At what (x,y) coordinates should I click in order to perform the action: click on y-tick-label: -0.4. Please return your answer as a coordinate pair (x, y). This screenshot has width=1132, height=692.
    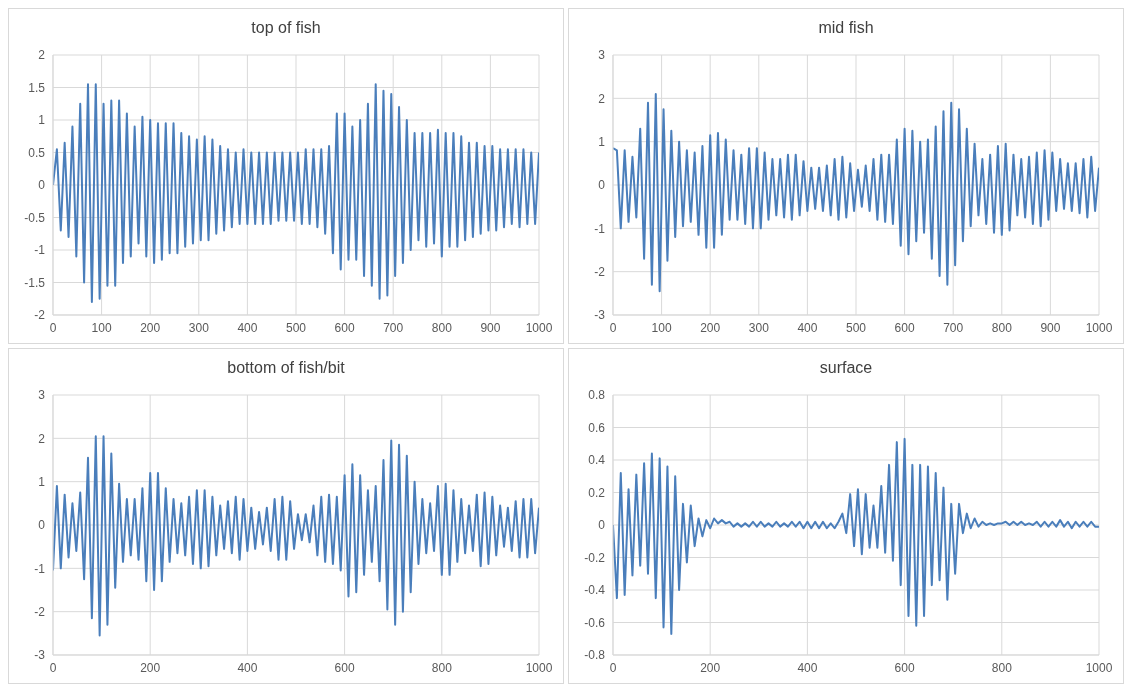
    Looking at the image, I should click on (595, 590).